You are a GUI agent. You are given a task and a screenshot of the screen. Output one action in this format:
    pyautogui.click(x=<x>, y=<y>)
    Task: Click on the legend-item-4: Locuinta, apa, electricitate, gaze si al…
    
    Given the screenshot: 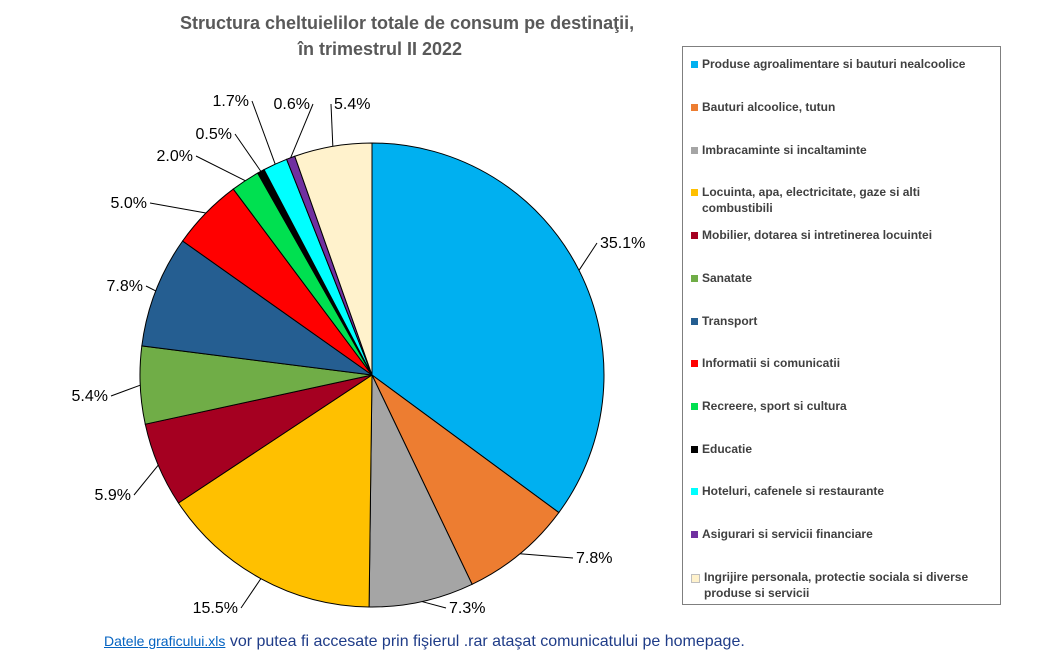 What is the action you would take?
    pyautogui.click(x=841, y=200)
    